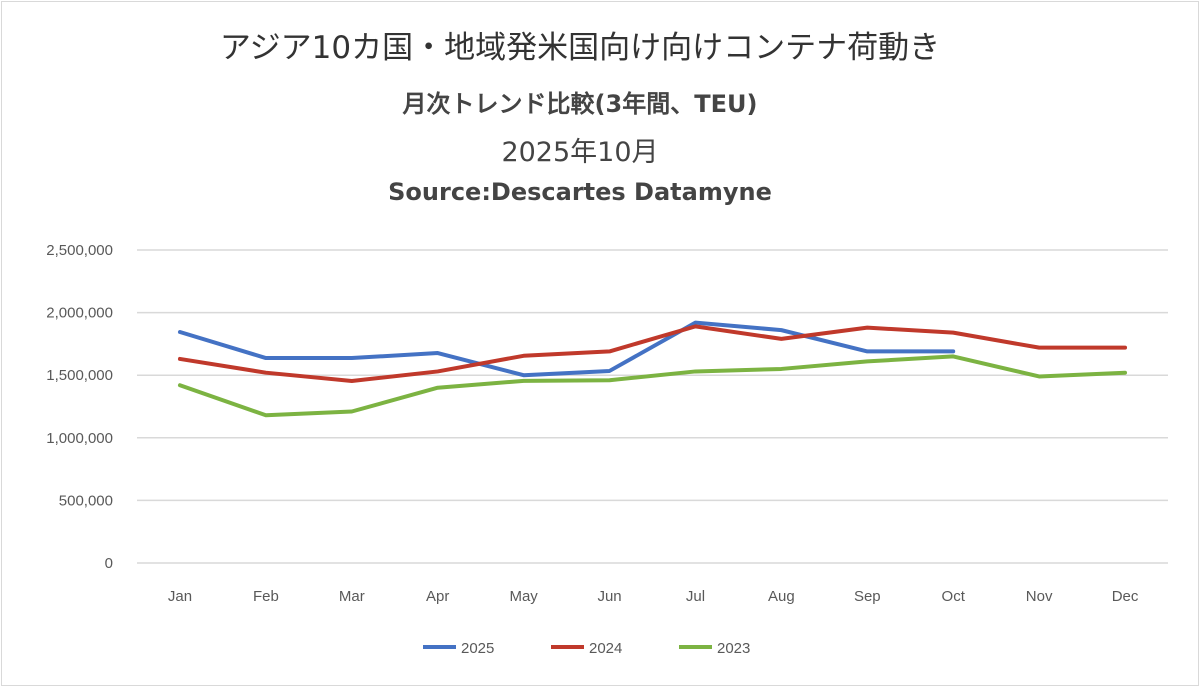 This screenshot has height=687, width=1200. What do you see at coordinates (79, 313) in the screenshot?
I see `y-tick-label: 2,000,000` at bounding box center [79, 313].